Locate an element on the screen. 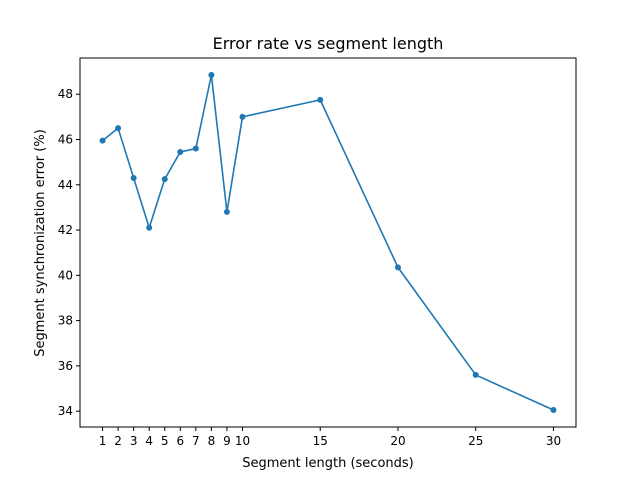 This screenshot has width=640, height=480. x-tick-label: 5 is located at coordinates (165, 441).